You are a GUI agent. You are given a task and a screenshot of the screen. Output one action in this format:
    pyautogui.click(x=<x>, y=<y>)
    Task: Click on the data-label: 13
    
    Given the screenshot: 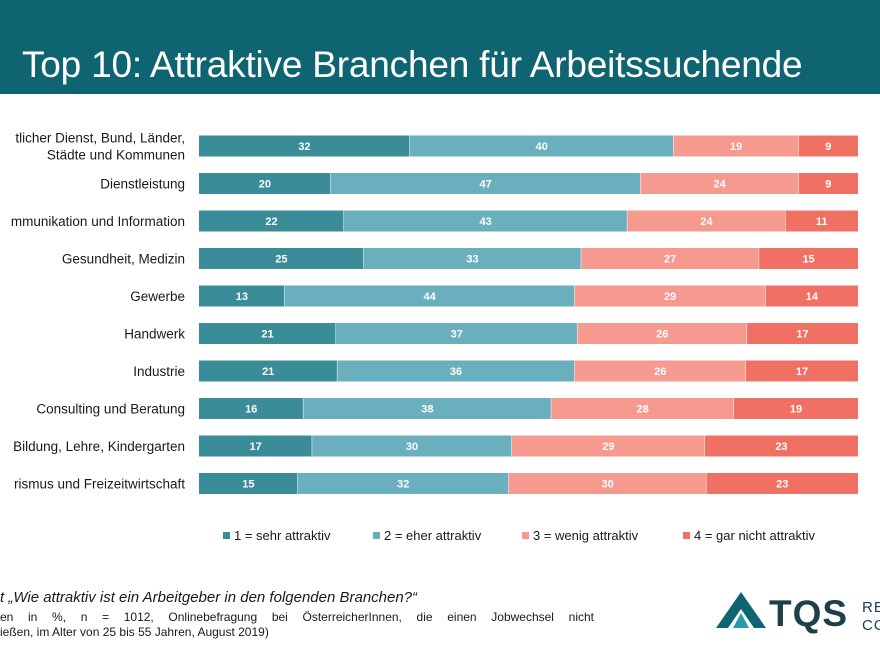 What is the action you would take?
    pyautogui.click(x=242, y=297)
    